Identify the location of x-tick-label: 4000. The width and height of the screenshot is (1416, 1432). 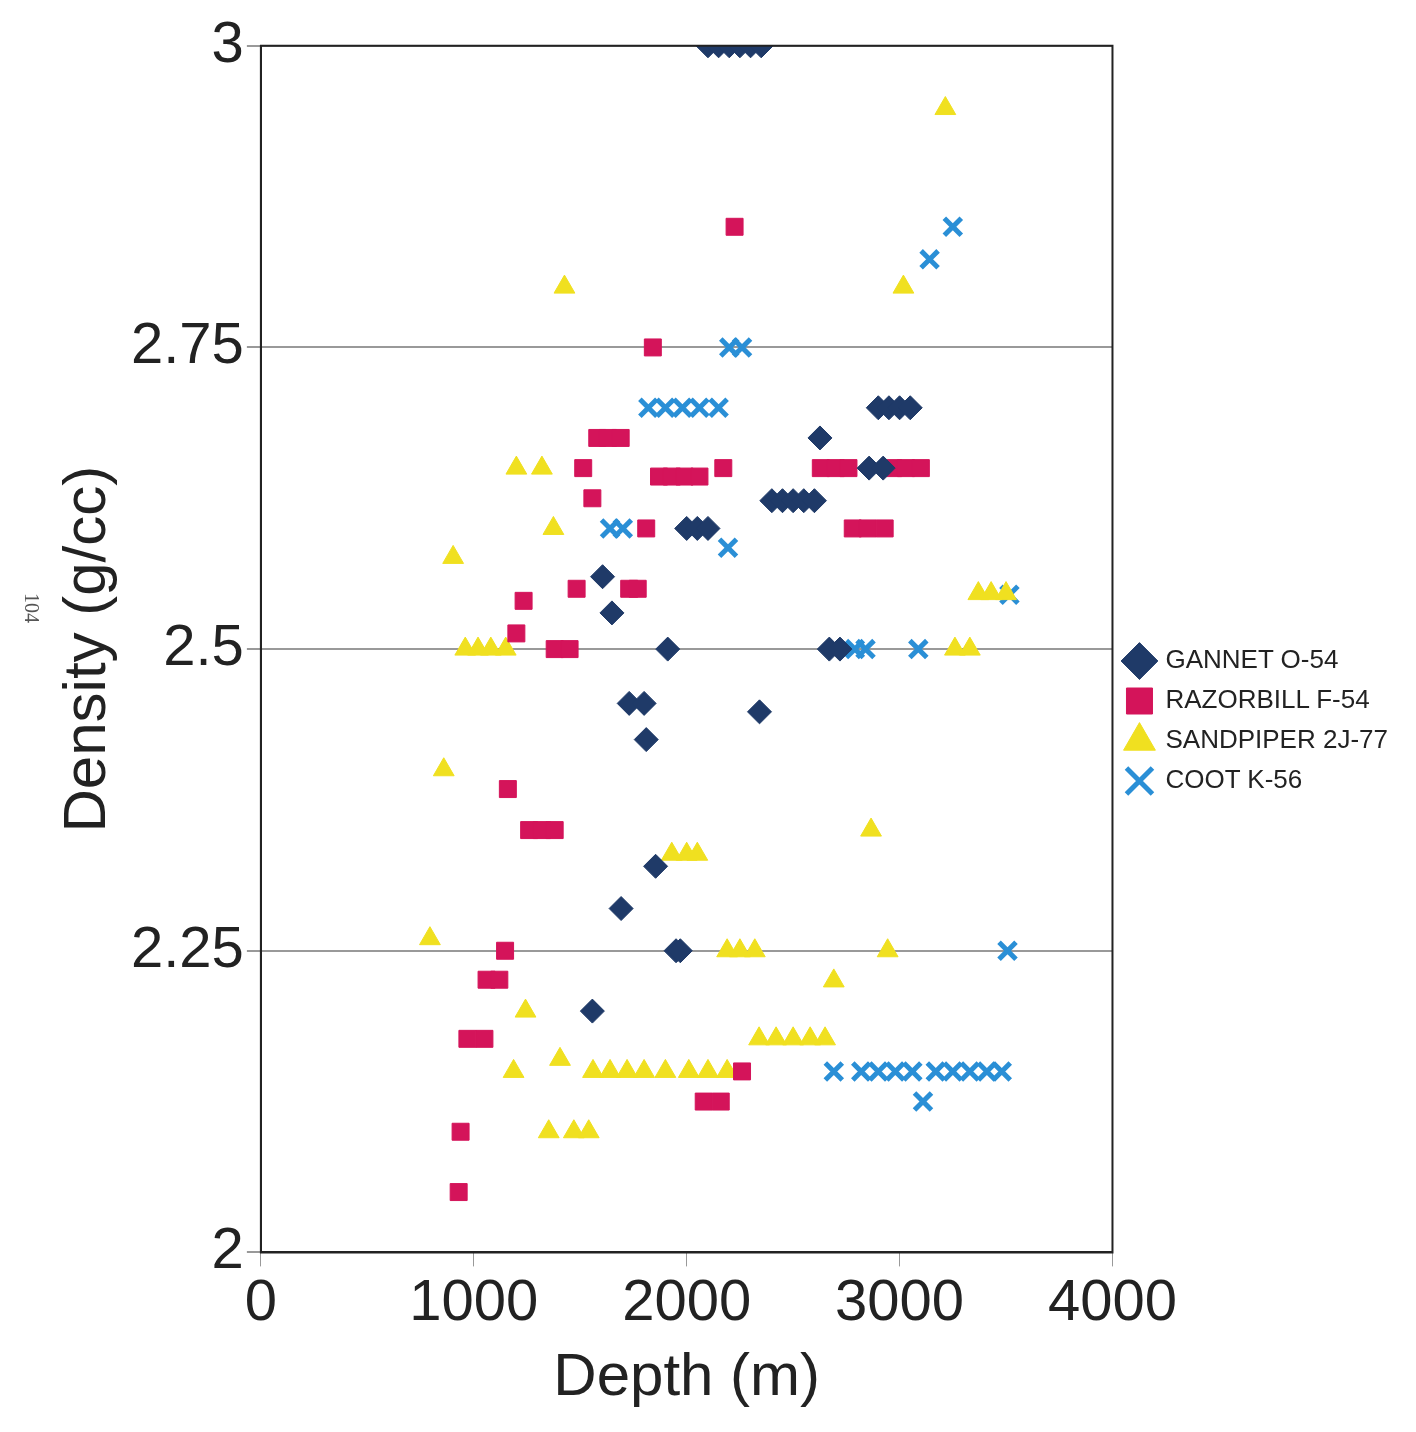
(1112, 1300).